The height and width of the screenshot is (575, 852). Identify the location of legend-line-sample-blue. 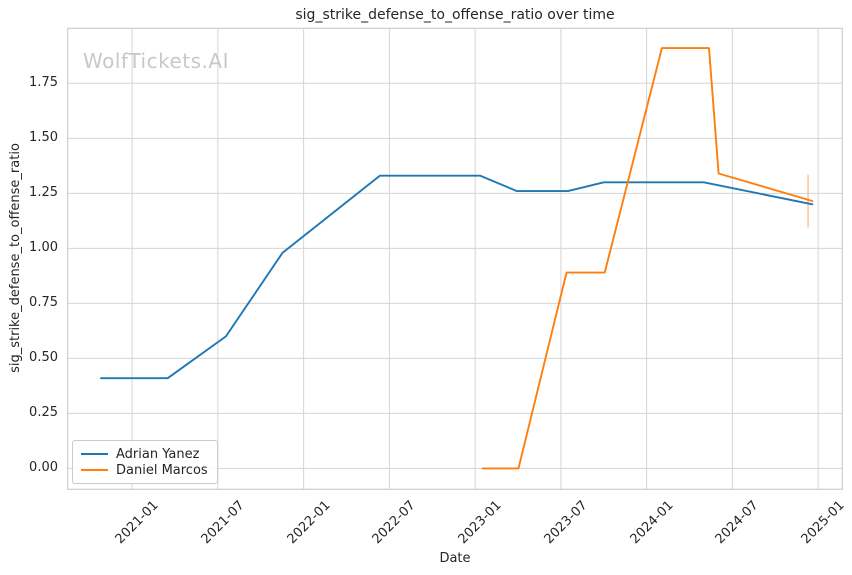
(94, 454).